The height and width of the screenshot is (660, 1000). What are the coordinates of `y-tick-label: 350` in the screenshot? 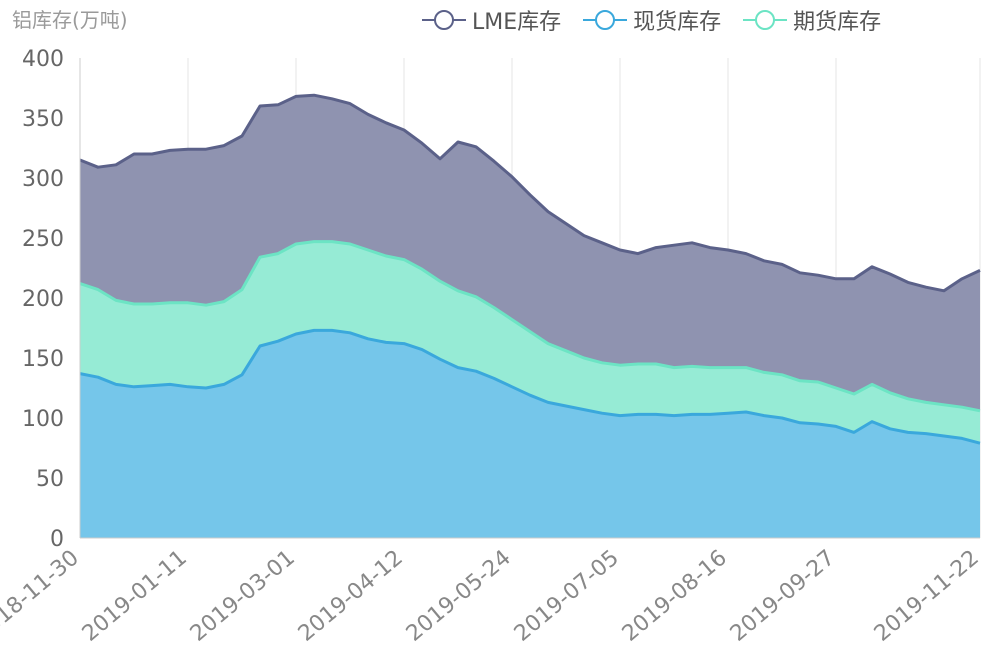 It's located at (43, 119).